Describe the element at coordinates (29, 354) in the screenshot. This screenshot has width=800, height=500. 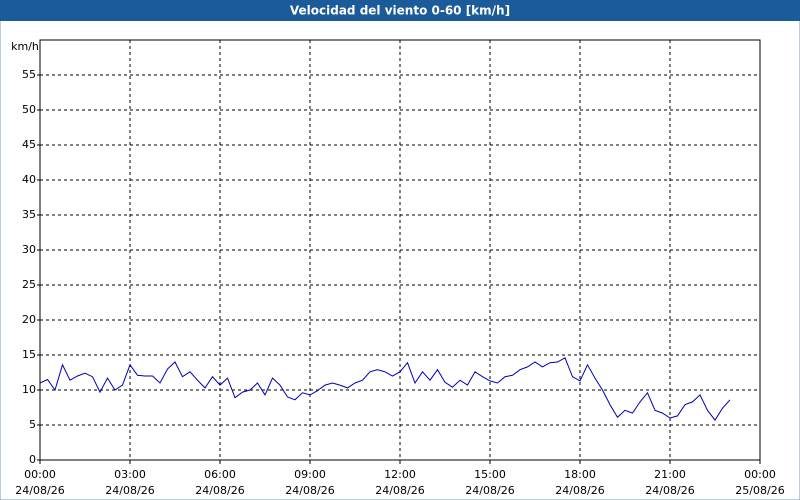
I see `y-tick-label: 15` at that location.